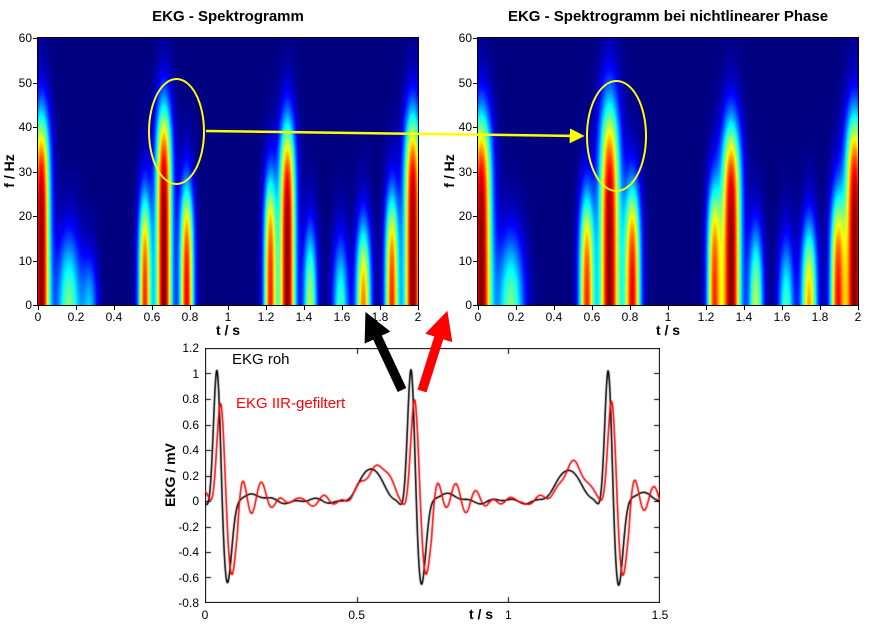 The height and width of the screenshot is (631, 871). Describe the element at coordinates (25, 127) in the screenshot. I see `spectrogram_left-y-tick-label: 40` at that location.